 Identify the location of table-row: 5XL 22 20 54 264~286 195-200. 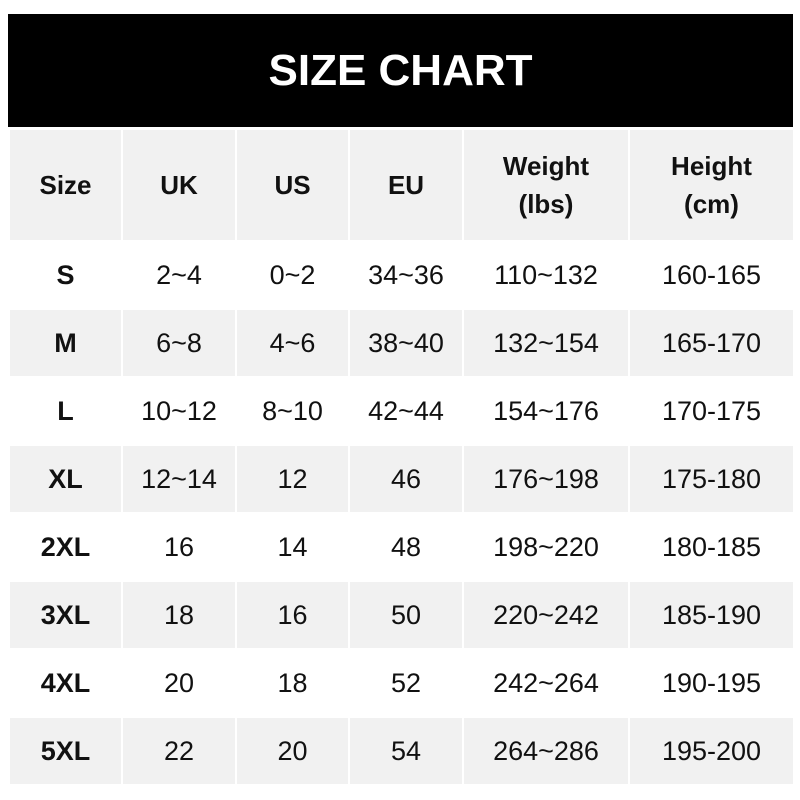
(401, 751).